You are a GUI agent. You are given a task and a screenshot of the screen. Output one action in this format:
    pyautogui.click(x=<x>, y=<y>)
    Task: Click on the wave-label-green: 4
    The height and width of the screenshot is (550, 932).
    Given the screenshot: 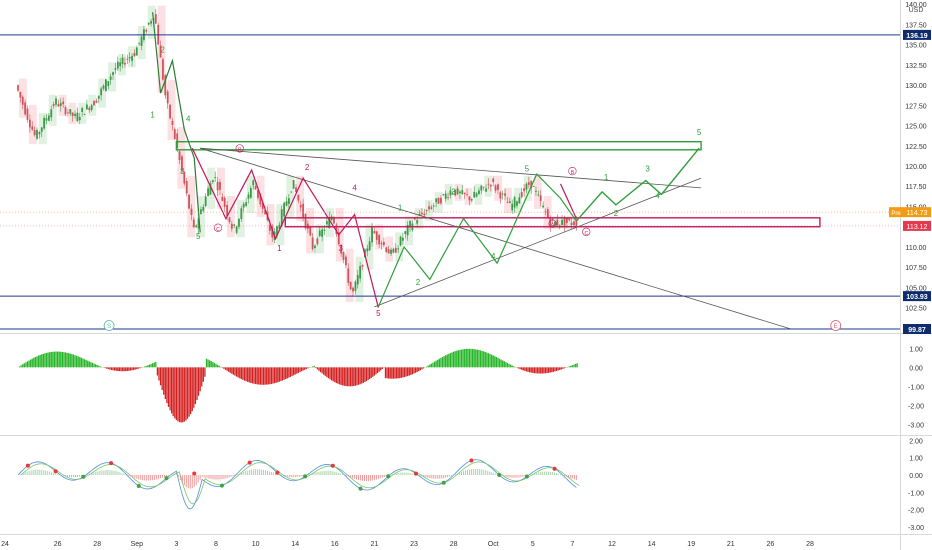 What is the action you would take?
    pyautogui.click(x=657, y=195)
    